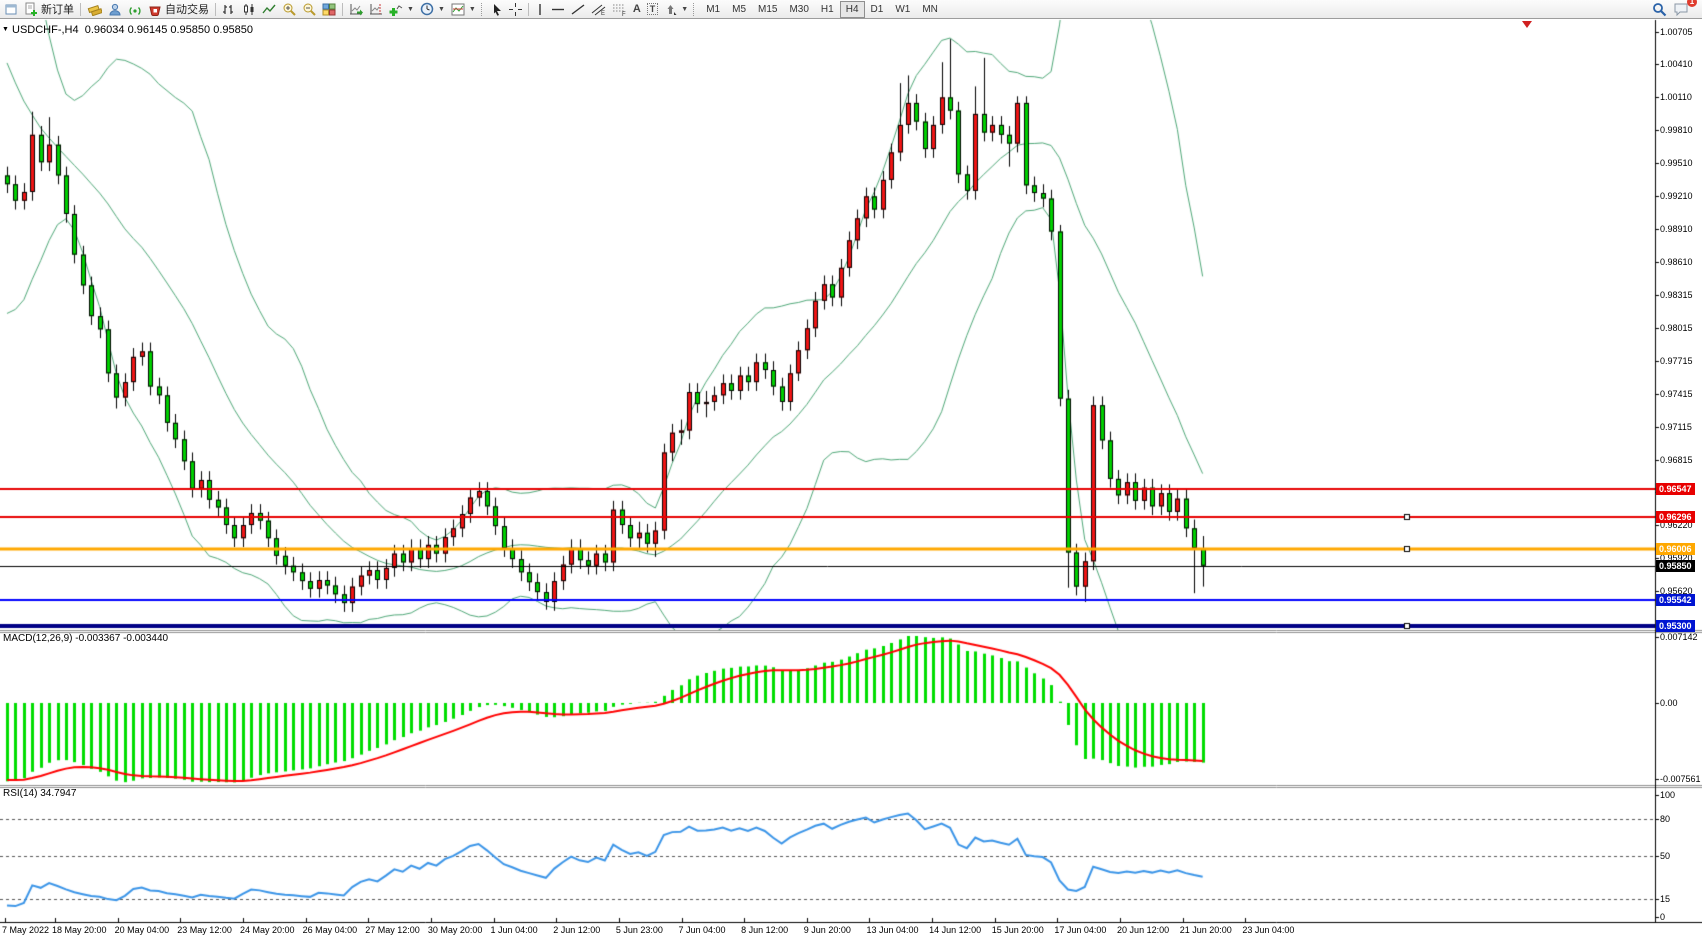  I want to click on new-order-button: 新订单, so click(49, 9).